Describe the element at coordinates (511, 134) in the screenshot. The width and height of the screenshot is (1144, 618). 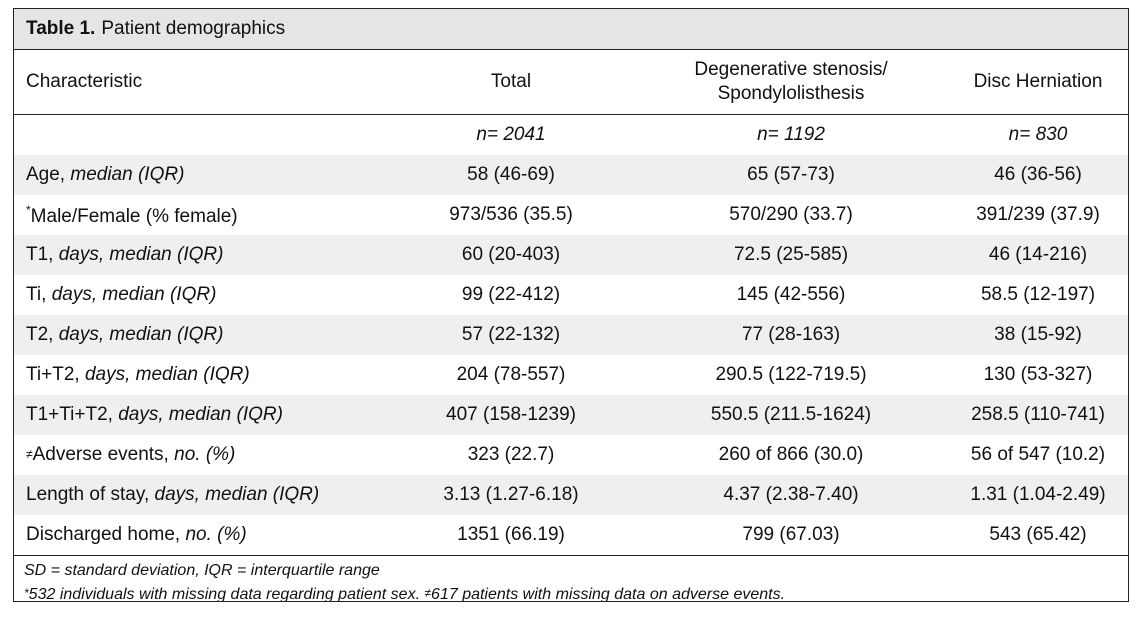
I see `n-total: n= 2041` at that location.